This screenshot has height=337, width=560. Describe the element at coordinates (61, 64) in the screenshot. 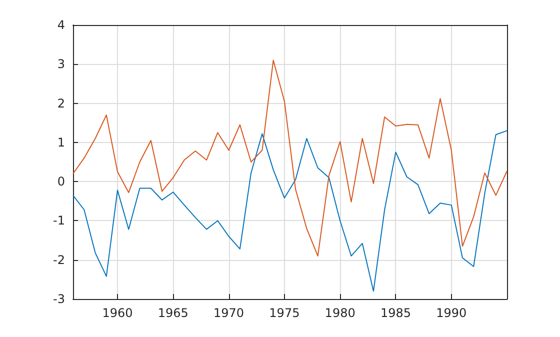

I see `y-tick-label: 3` at that location.